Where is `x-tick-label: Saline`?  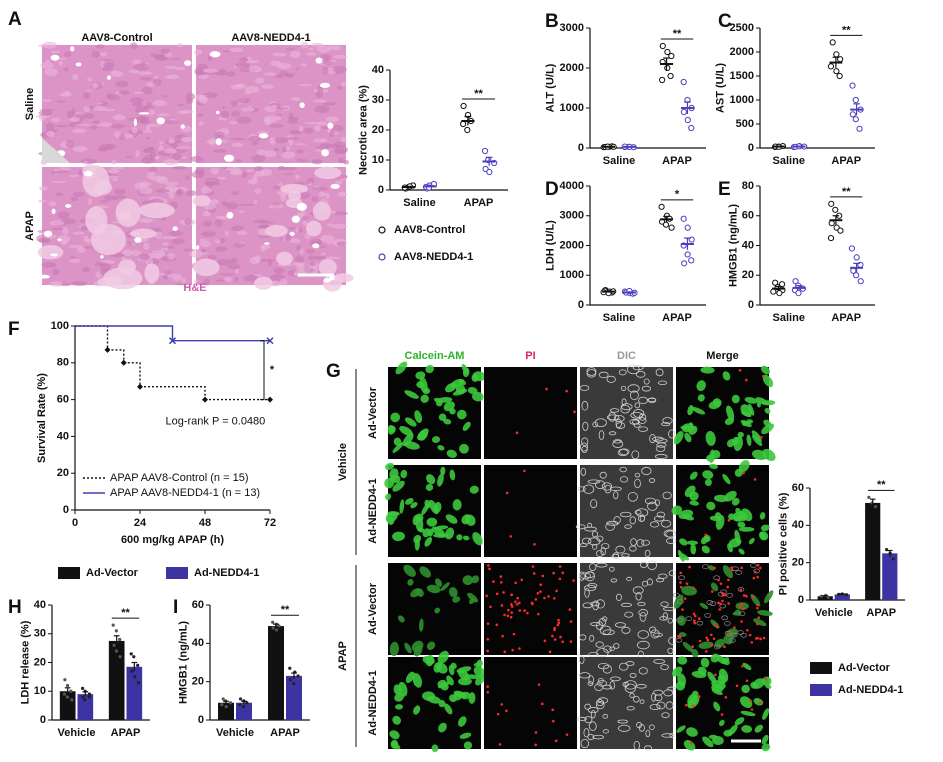
x-tick-label: Saline is located at coordinates (619, 161).